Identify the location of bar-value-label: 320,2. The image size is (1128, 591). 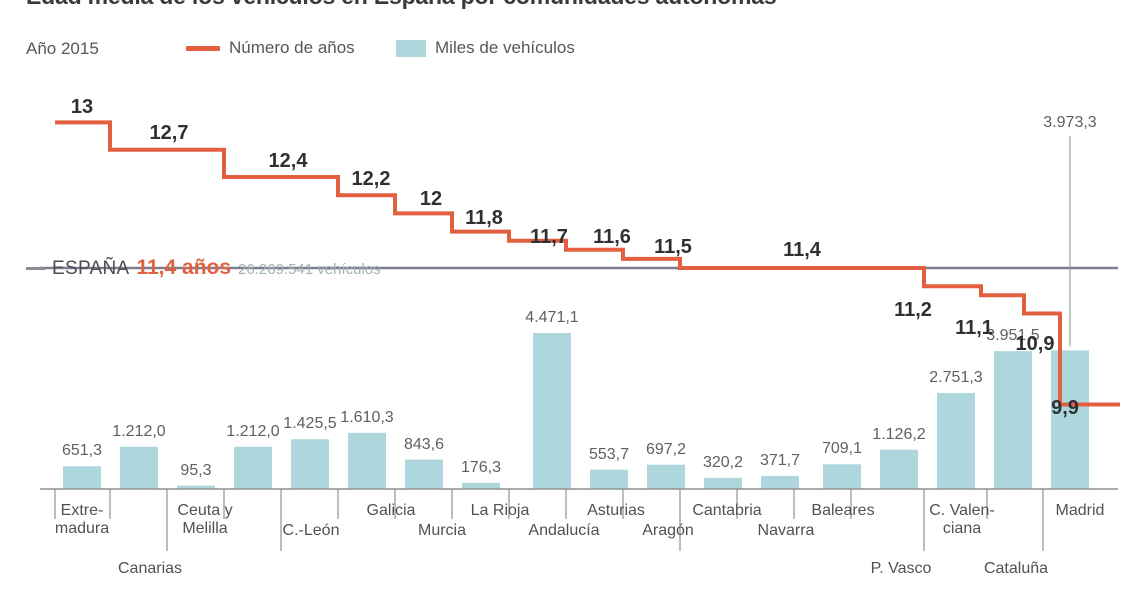
(723, 462).